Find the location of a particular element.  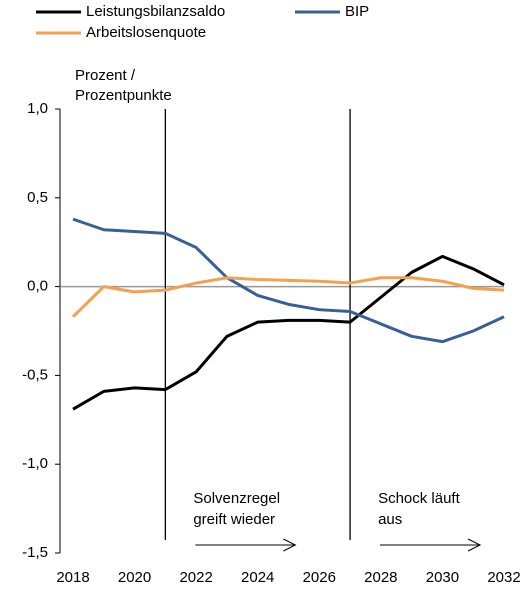

x-tick-label: 2018 is located at coordinates (72, 577).